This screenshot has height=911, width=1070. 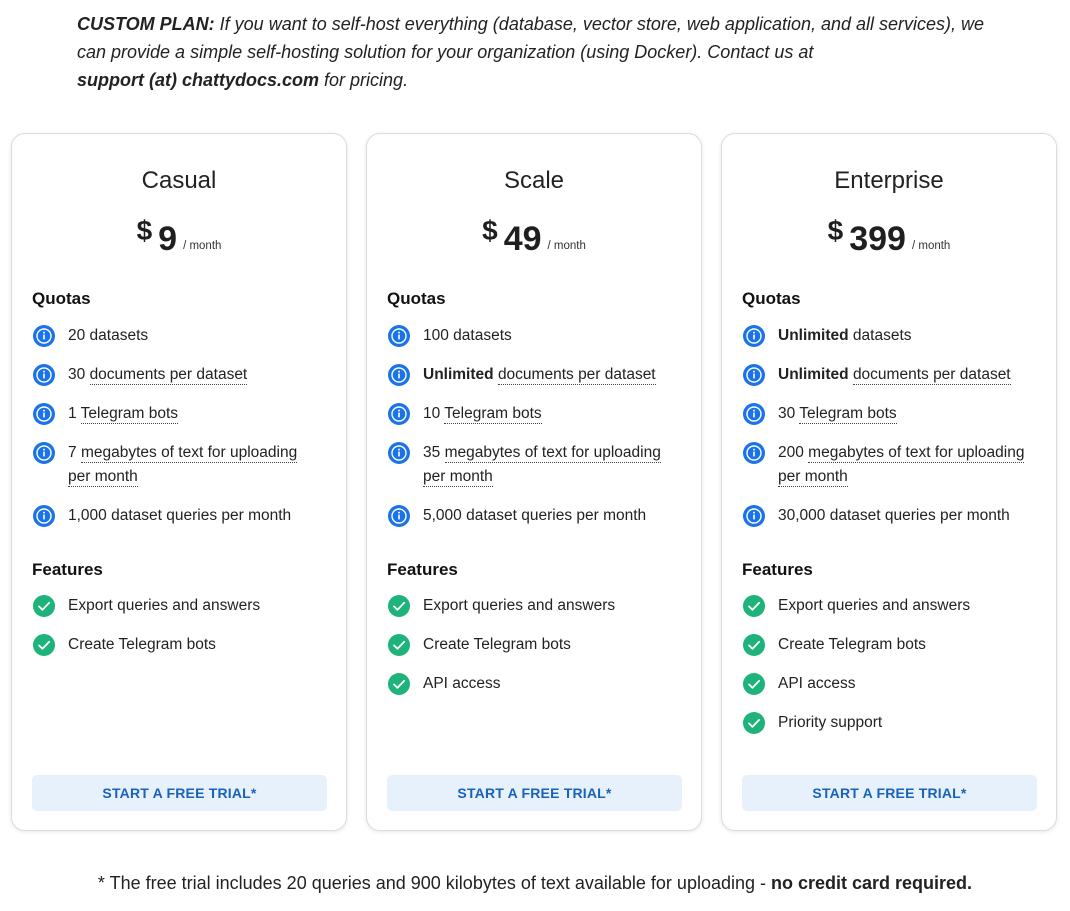 I want to click on feature-item: Create Telegram bots, so click(x=532, y=645).